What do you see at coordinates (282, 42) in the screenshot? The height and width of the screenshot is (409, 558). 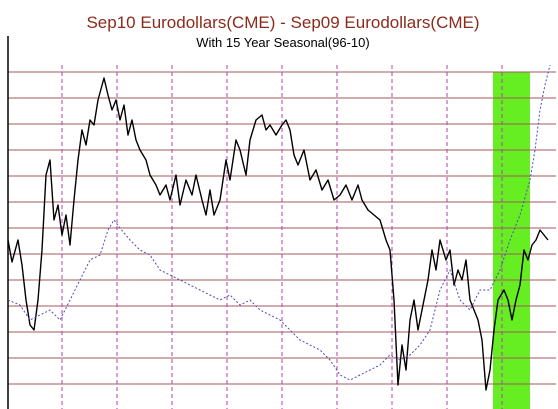 I see `chart-subtitle: With 15 Year Seasonal(96-10)` at bounding box center [282, 42].